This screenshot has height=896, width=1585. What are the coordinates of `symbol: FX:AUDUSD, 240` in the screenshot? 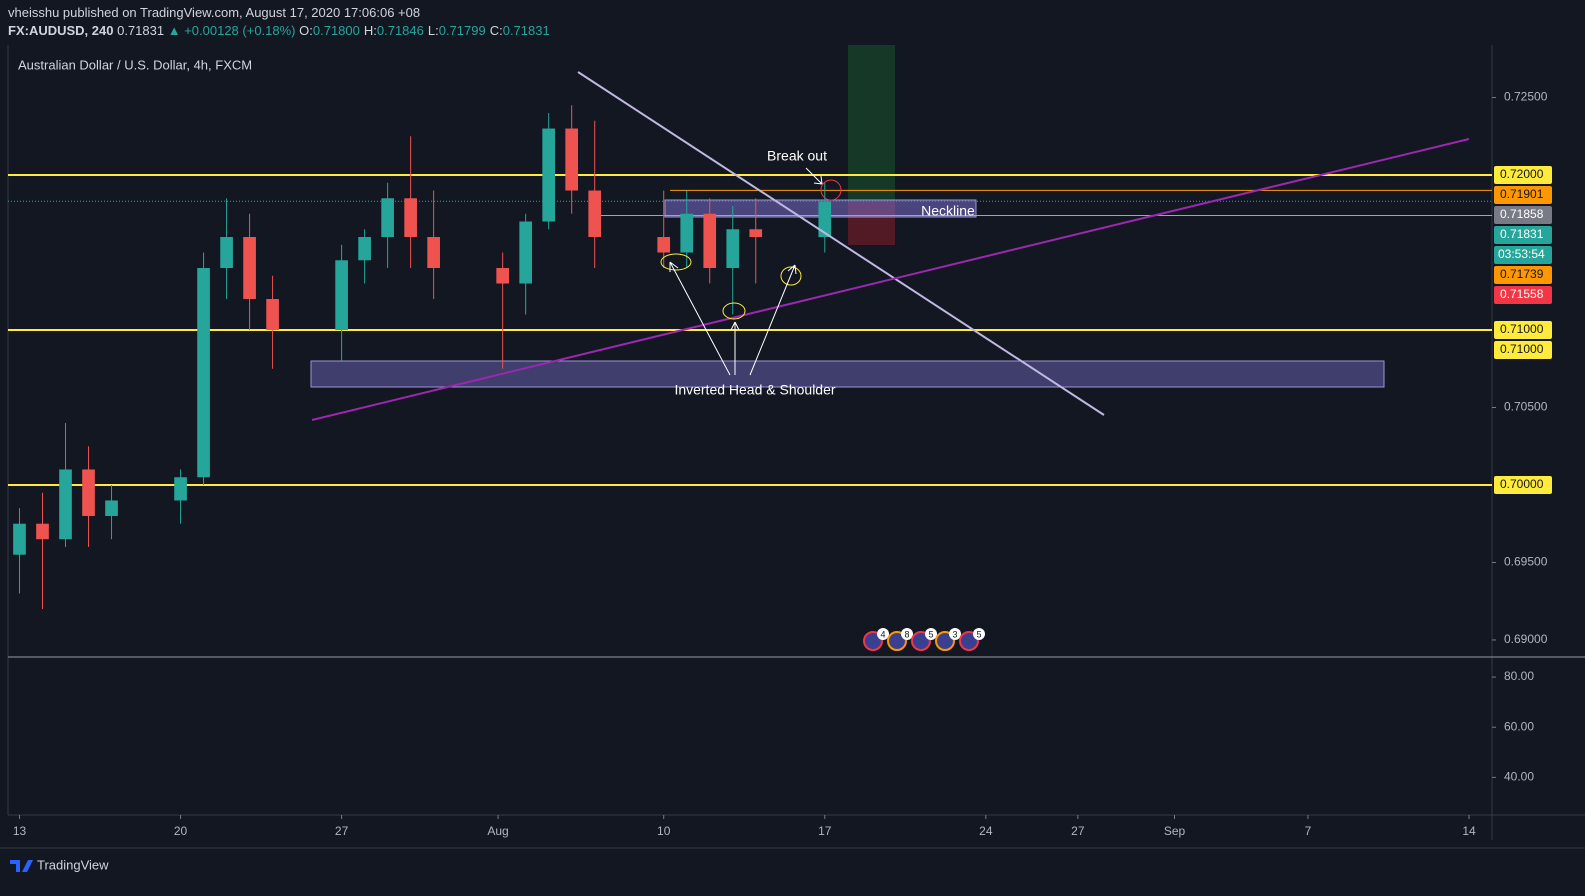 It's located at (61, 30).